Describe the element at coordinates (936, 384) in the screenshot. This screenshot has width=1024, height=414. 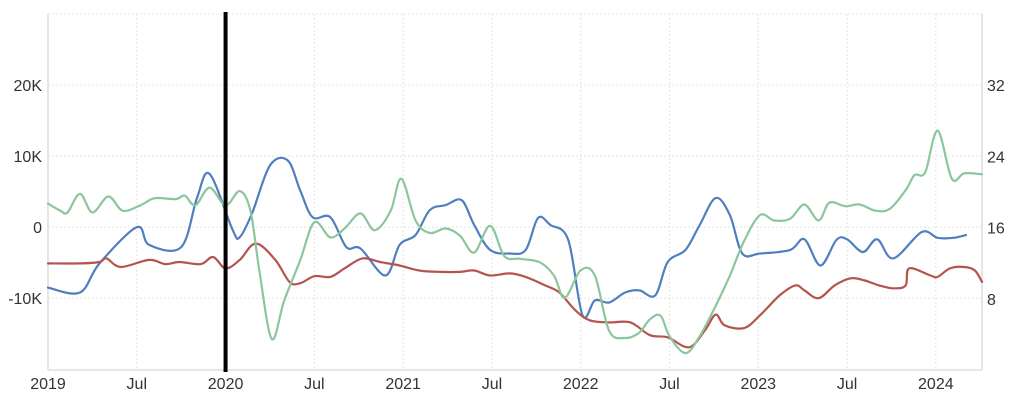
I see `x-tick-label: 2024` at that location.